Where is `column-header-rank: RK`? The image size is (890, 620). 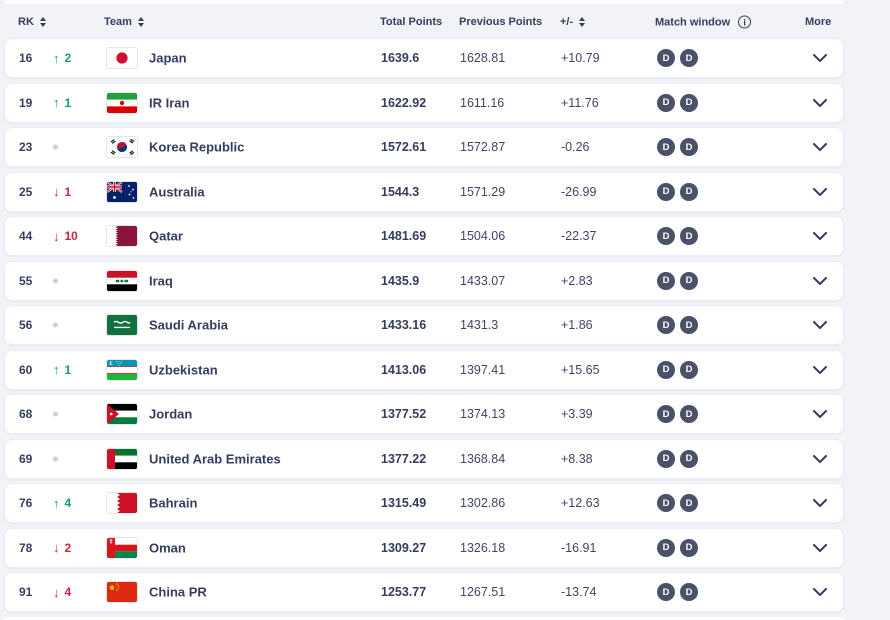 column-header-rank: RK is located at coordinates (32, 22).